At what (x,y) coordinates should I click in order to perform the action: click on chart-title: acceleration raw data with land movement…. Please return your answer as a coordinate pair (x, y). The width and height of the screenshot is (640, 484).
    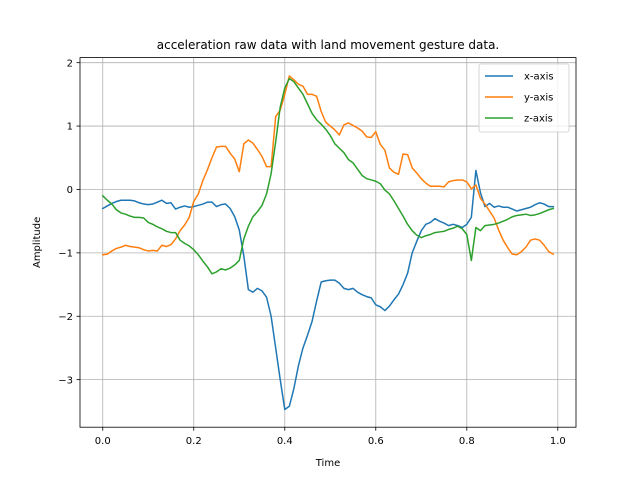
    Looking at the image, I should click on (328, 45).